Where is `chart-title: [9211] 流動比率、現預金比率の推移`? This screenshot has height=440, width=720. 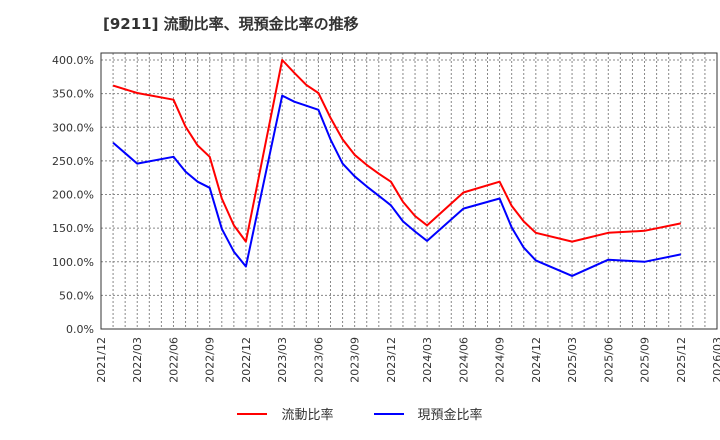 chart-title: [9211] 流動比率、現預金比率の推移 is located at coordinates (231, 24).